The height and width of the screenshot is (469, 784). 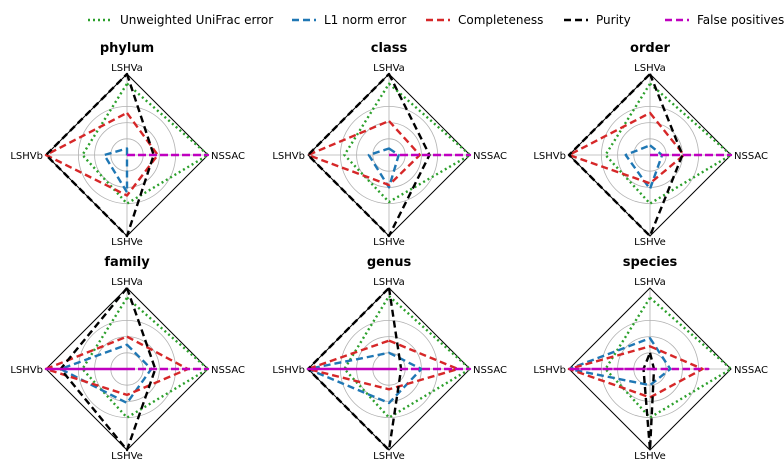 What do you see at coordinates (650, 262) in the screenshot?
I see `panel-title: species` at bounding box center [650, 262].